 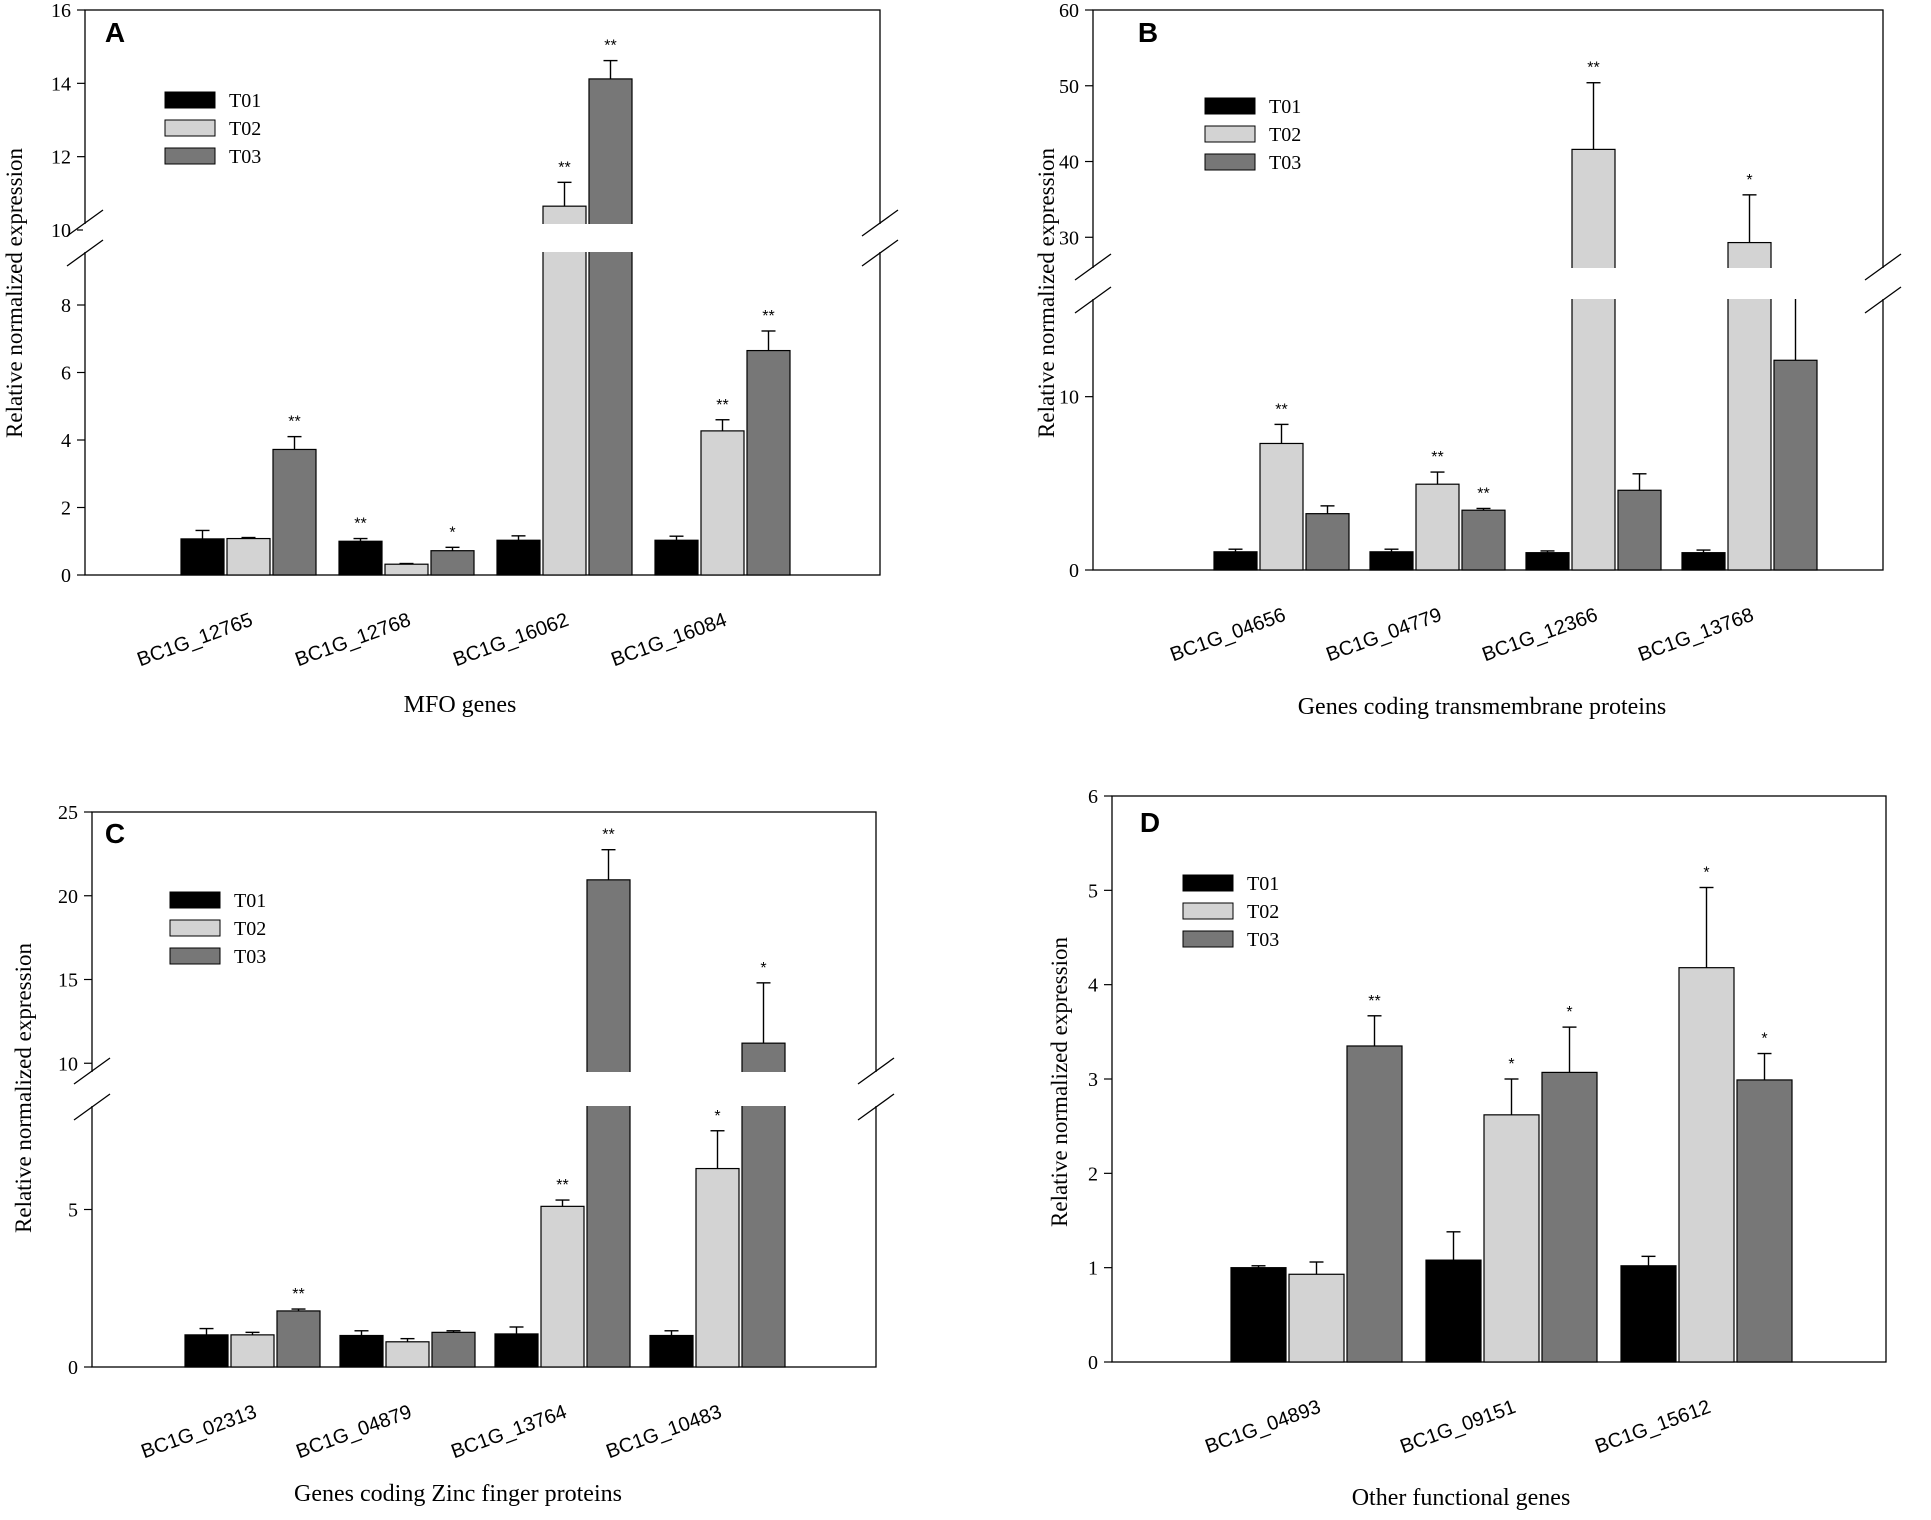 I want to click on x-axis-label: Other functional genes, so click(x=1461, y=1498).